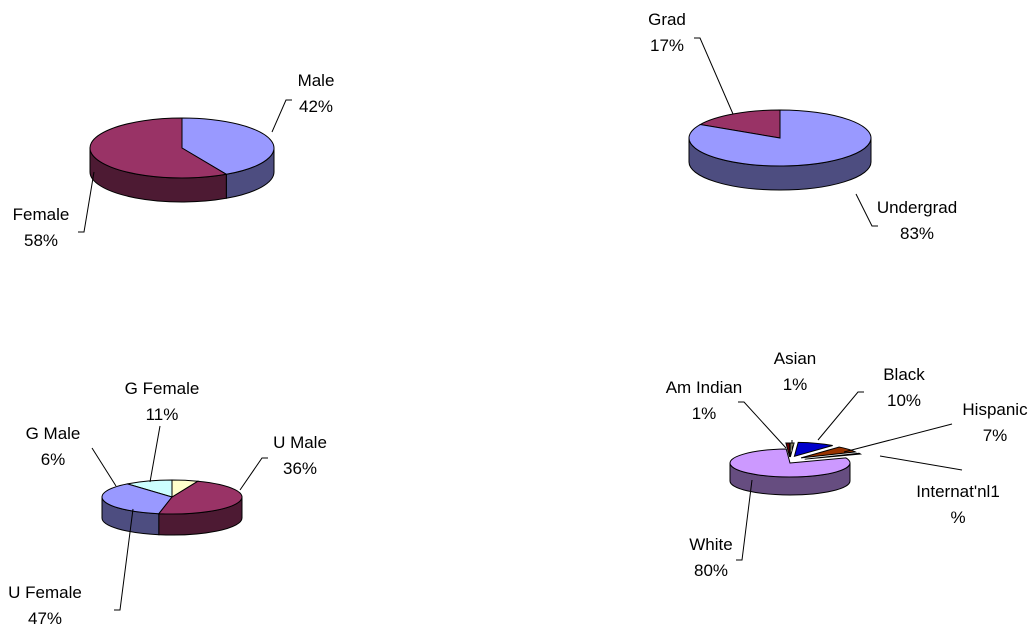  Describe the element at coordinates (739, 124) in the screenshot. I see `slice-grad` at that location.